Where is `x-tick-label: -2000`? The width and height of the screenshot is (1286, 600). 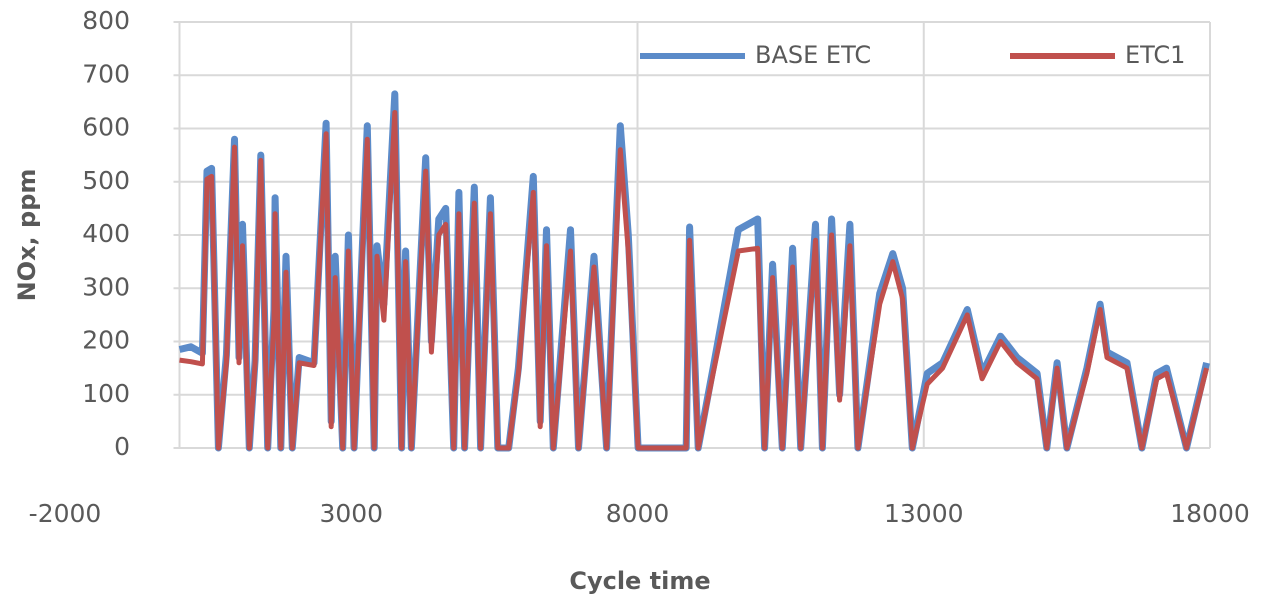
x-tick-label: -2000 is located at coordinates (65, 513).